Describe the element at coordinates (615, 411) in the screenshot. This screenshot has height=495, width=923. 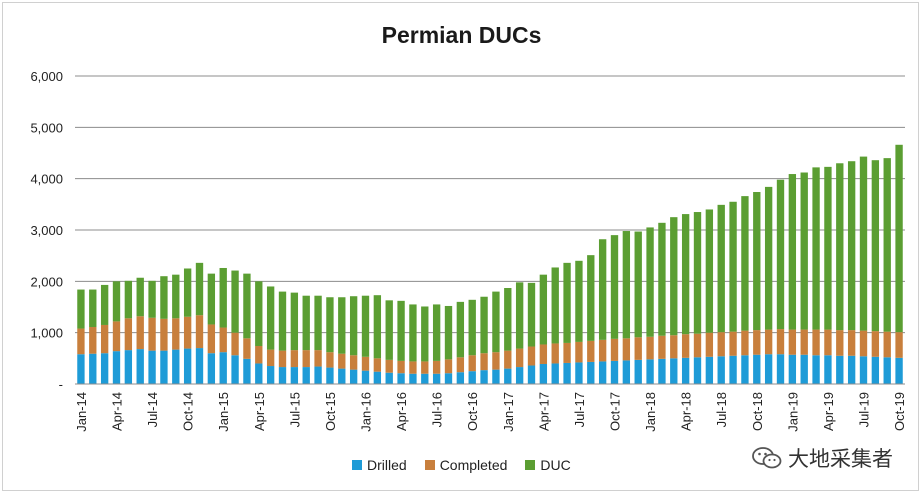
I see `x-tick-label: Oct-17` at that location.